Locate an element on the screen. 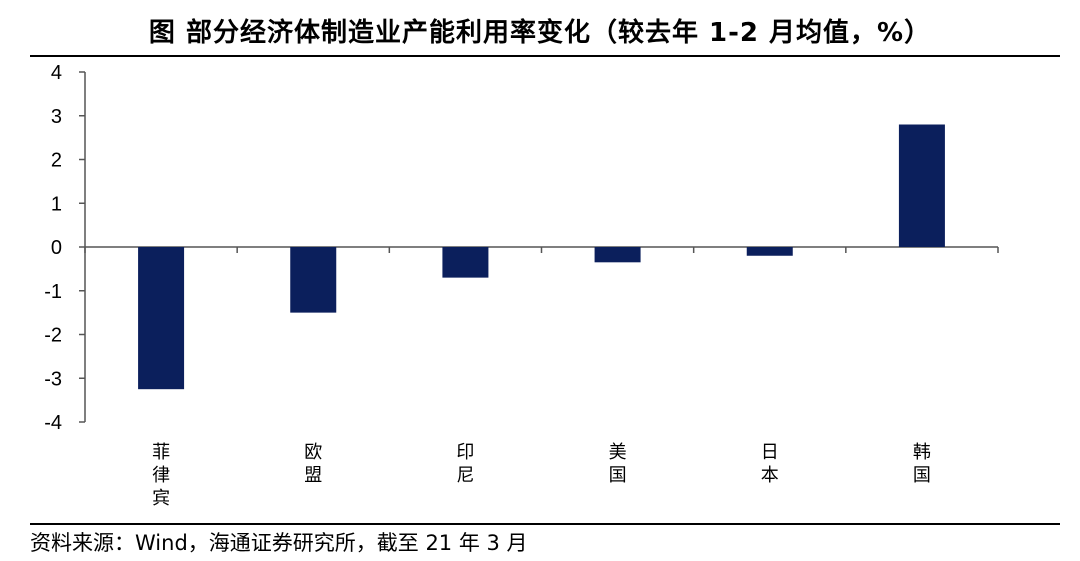 The height and width of the screenshot is (561, 1080). y-tick-label: 0 is located at coordinates (56, 248).